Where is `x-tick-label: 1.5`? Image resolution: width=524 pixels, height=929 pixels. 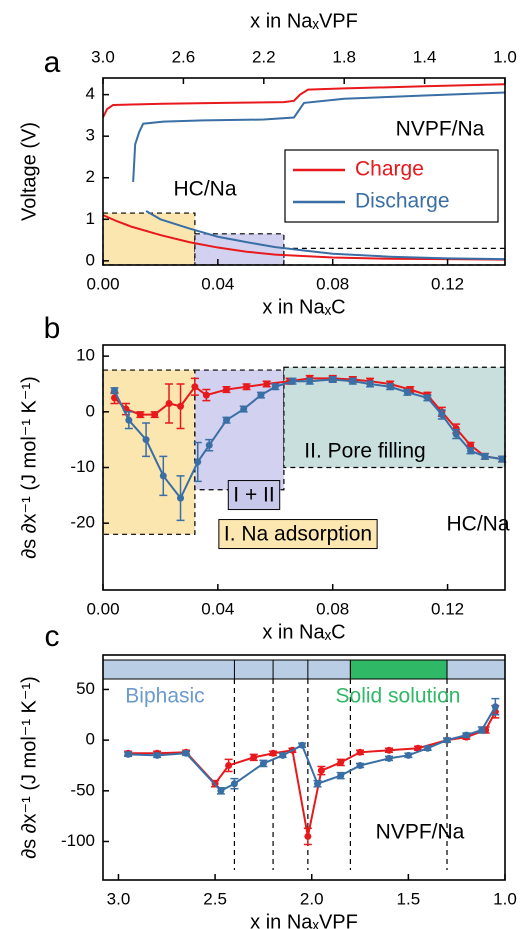 x-tick-label: 1.5 is located at coordinates (409, 898).